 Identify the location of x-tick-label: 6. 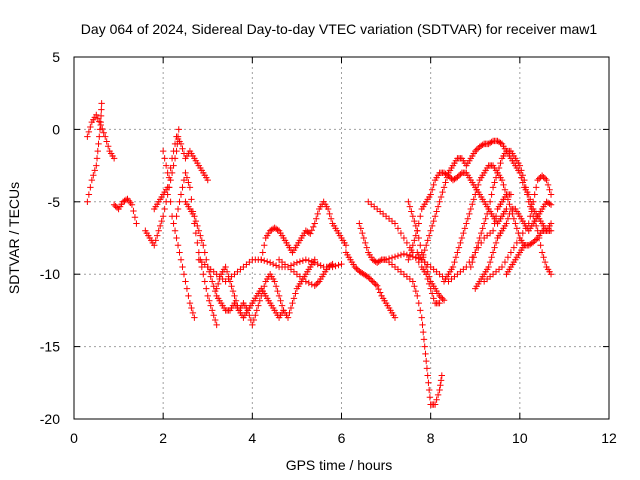
(342, 438).